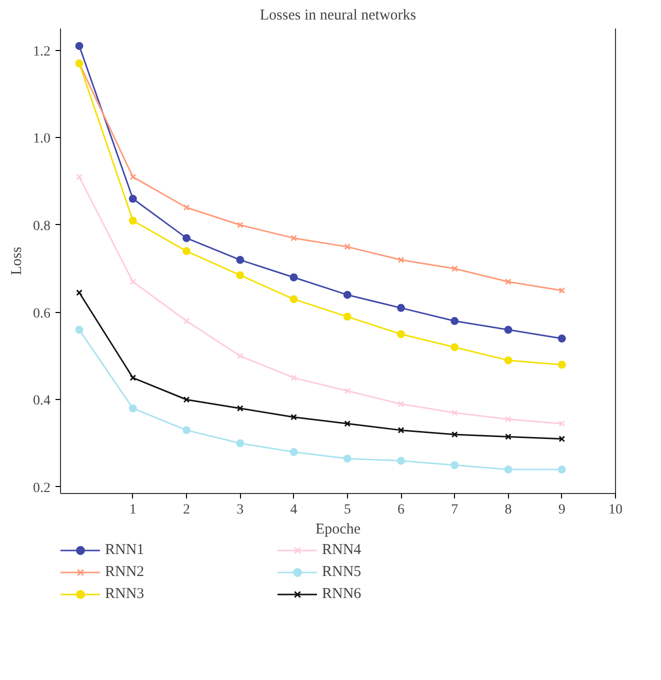 The image size is (661, 680). I want to click on legend-label: RNN2, so click(125, 572).